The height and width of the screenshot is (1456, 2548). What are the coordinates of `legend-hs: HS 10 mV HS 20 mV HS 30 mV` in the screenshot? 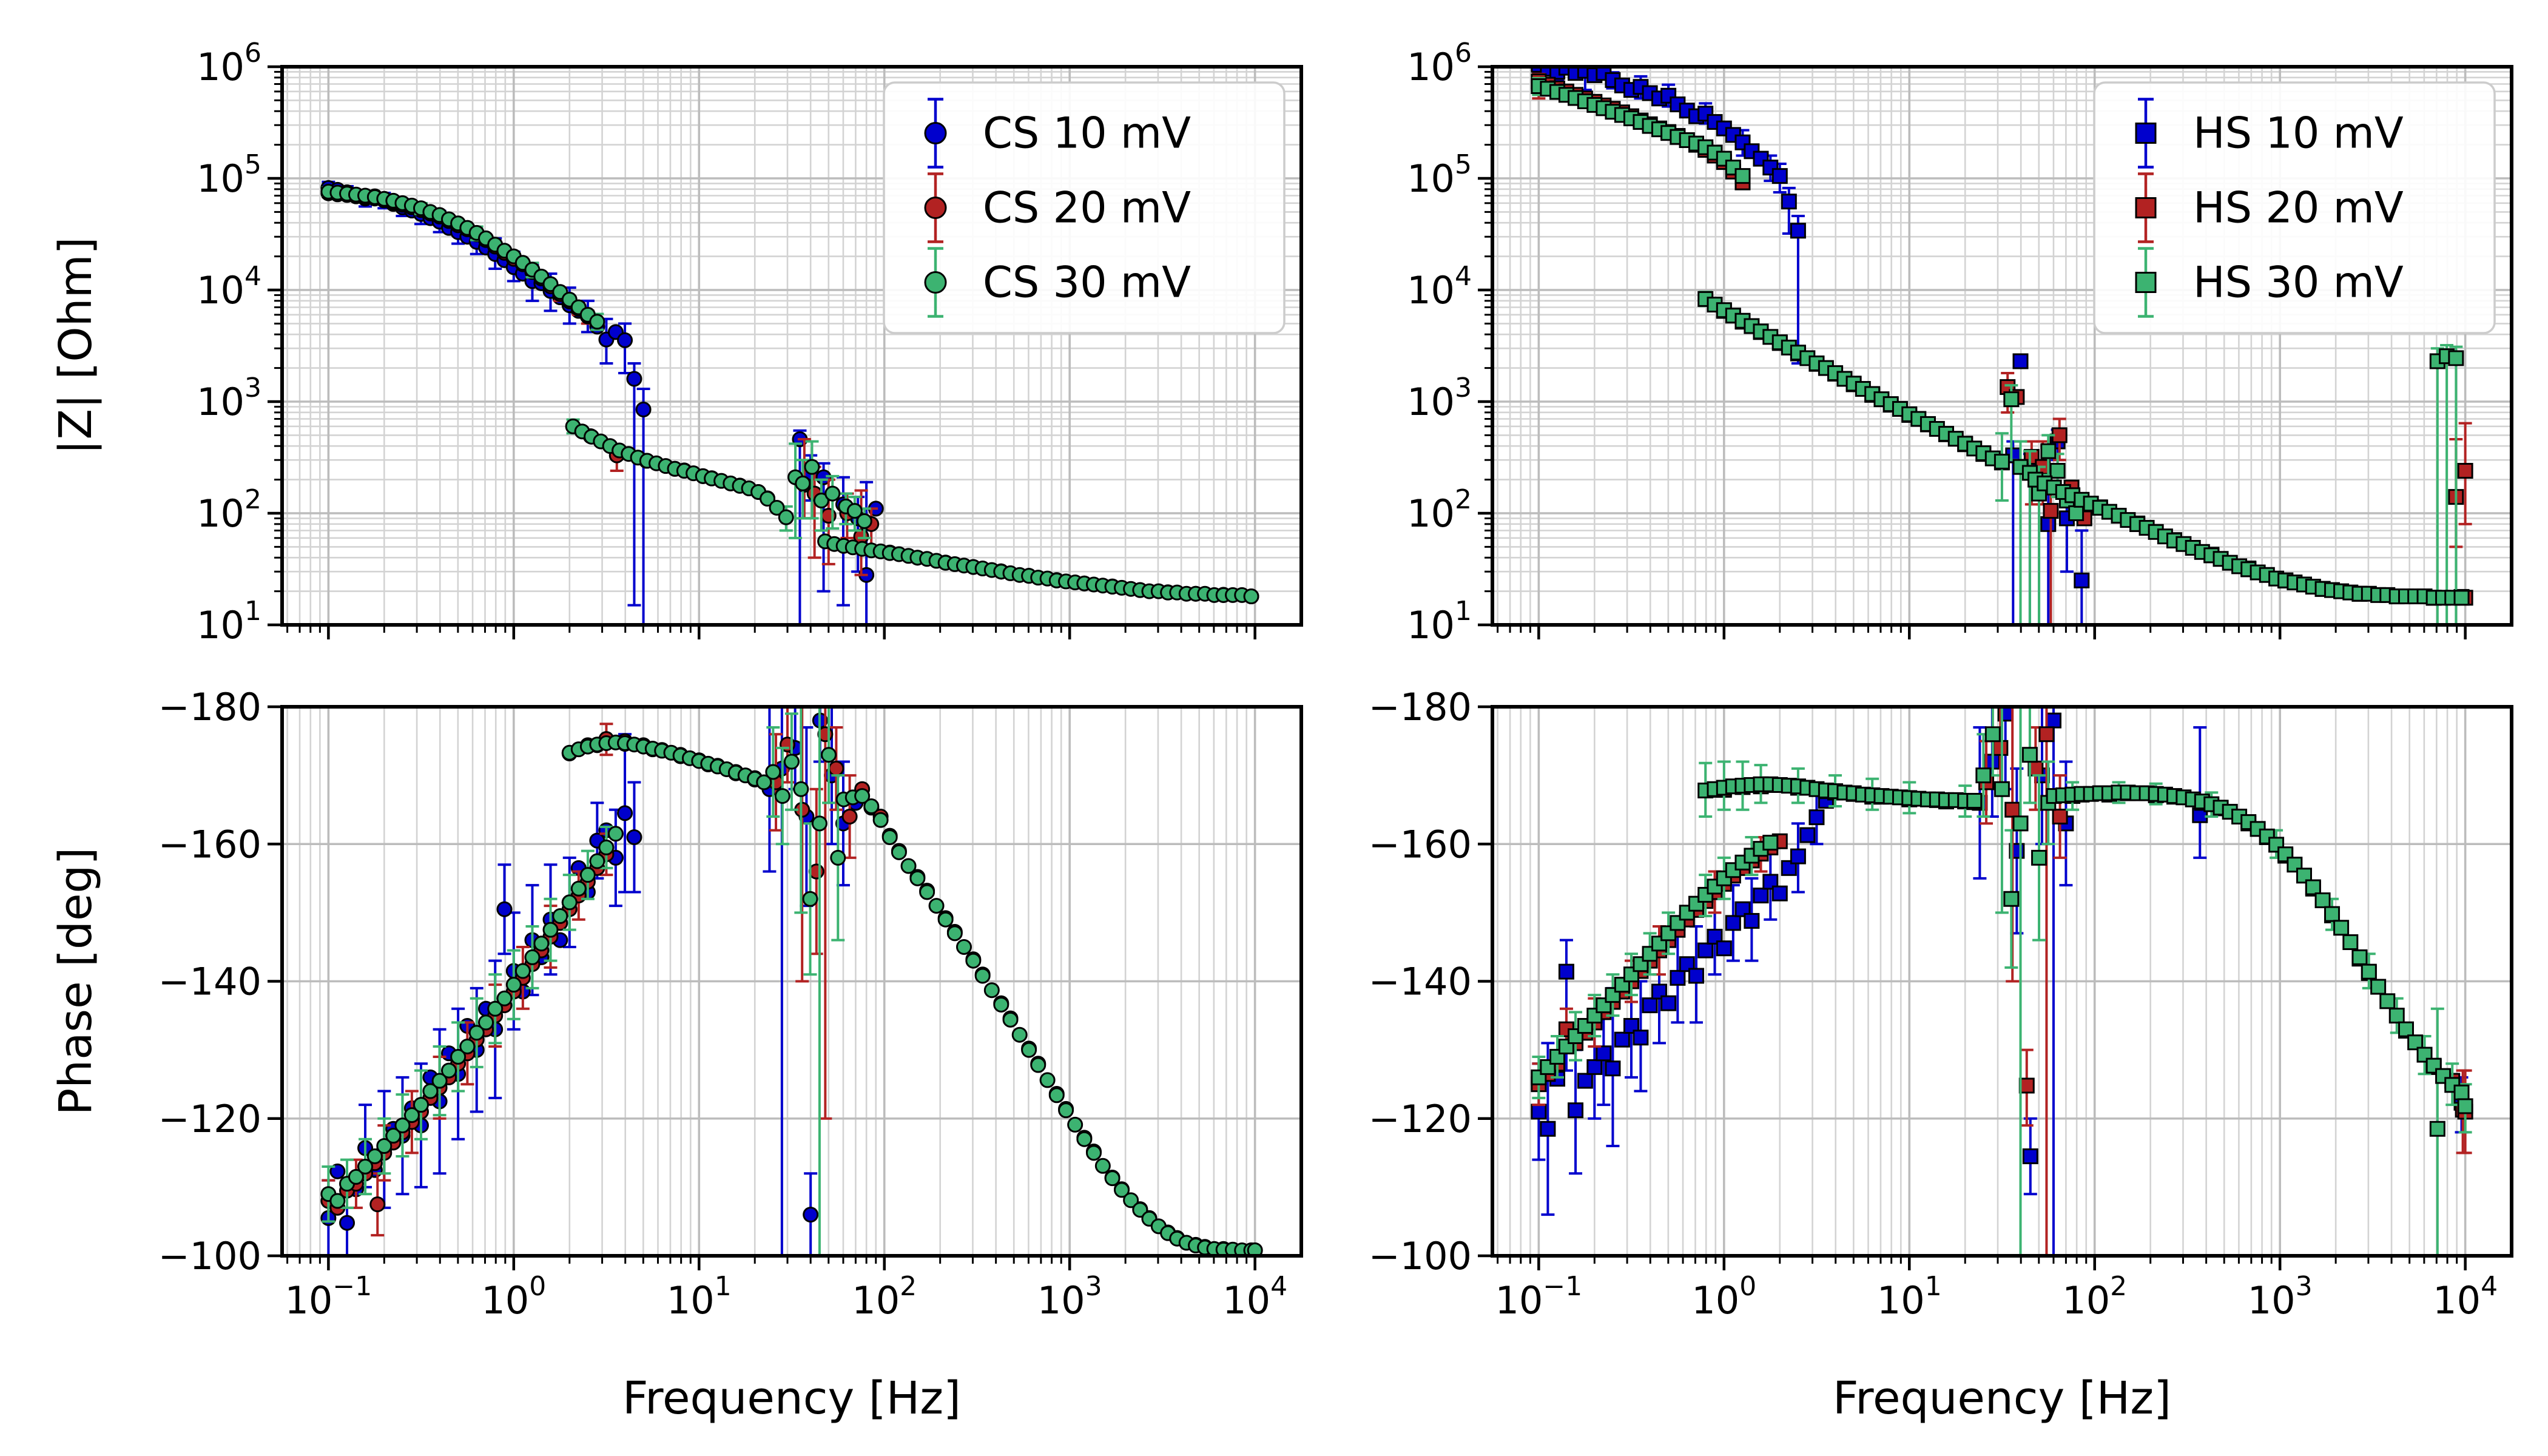 It's located at (2294, 207).